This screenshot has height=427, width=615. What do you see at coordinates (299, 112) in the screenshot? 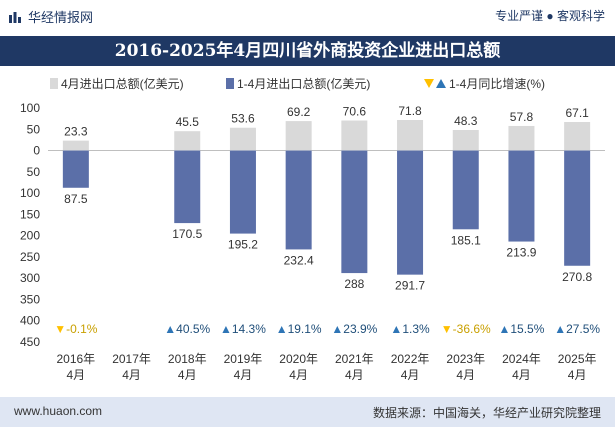
I see `data-label-month: 69.2` at bounding box center [299, 112].